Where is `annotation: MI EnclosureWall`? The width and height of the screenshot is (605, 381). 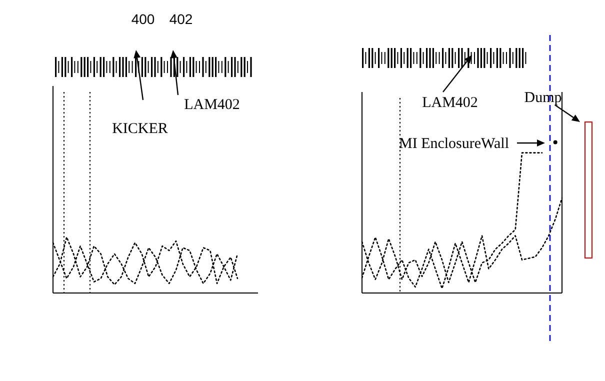 annotation: MI EnclosureWall is located at coordinates (454, 144).